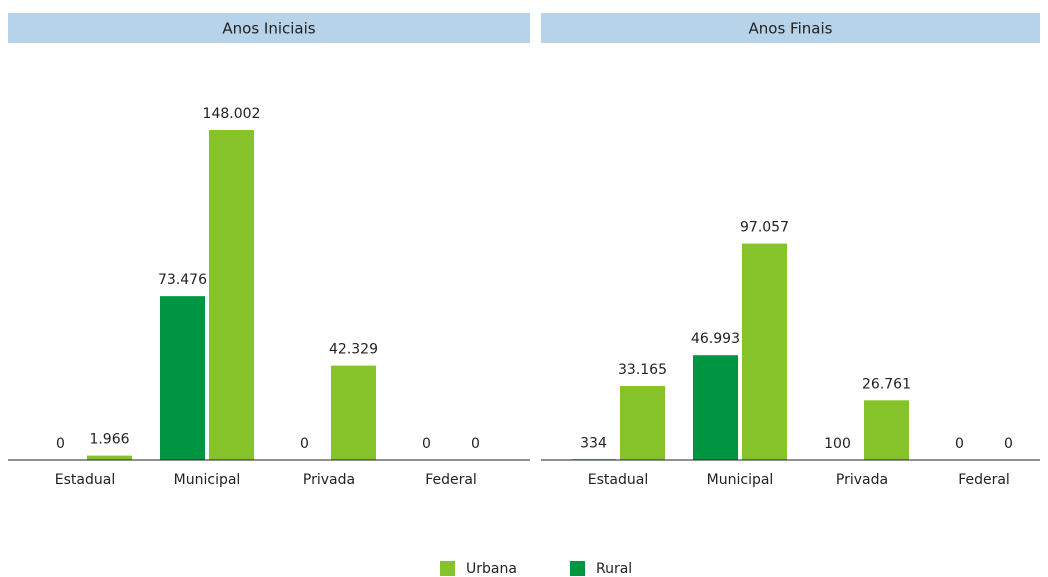  Describe the element at coordinates (182, 280) in the screenshot. I see `data-label: 73.476` at that location.